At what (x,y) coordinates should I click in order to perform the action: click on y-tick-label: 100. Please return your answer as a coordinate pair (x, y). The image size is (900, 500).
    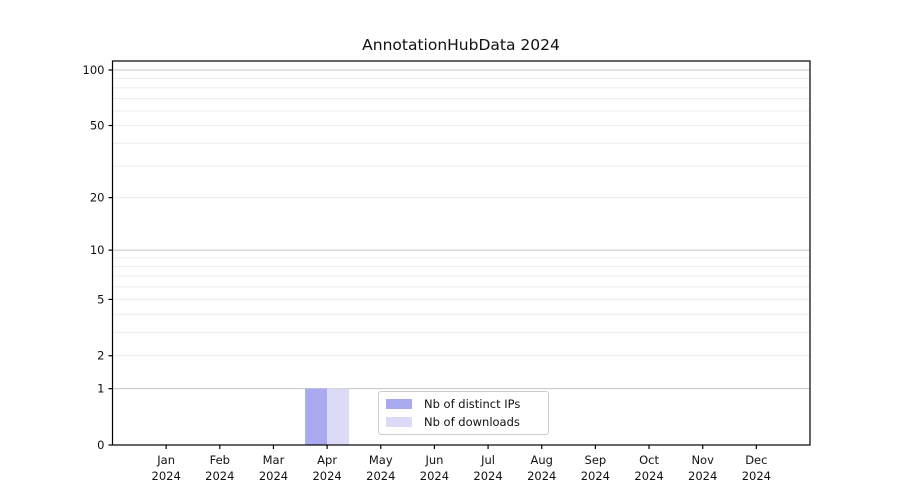
    Looking at the image, I should click on (94, 70).